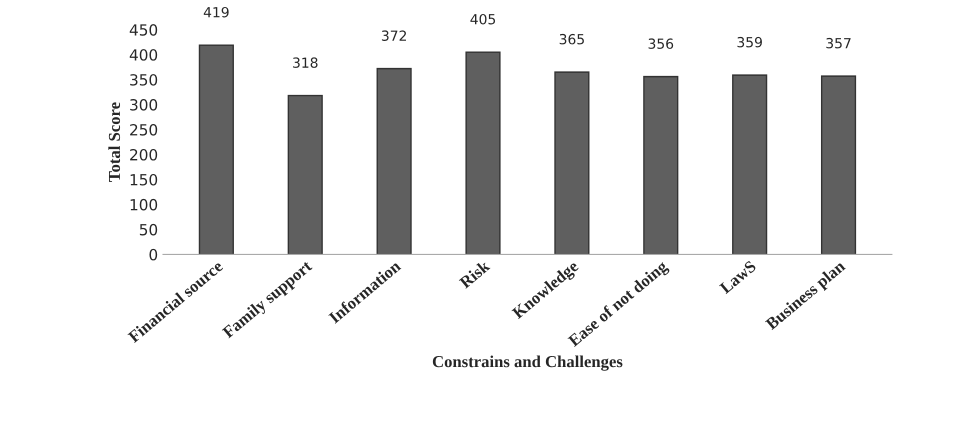  Describe the element at coordinates (144, 154) in the screenshot. I see `y-tick-label: 200` at that location.